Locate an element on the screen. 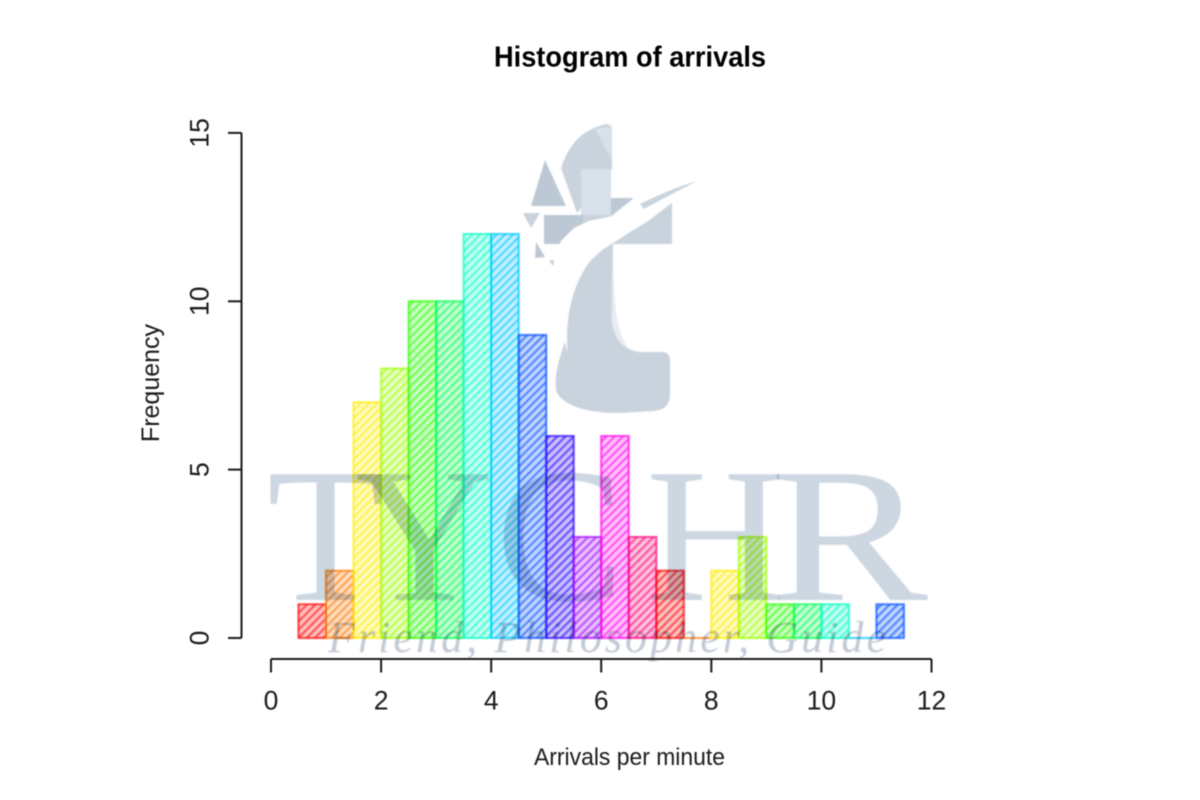 The image size is (1200, 800). svg-text: 5 is located at coordinates (200, 469).